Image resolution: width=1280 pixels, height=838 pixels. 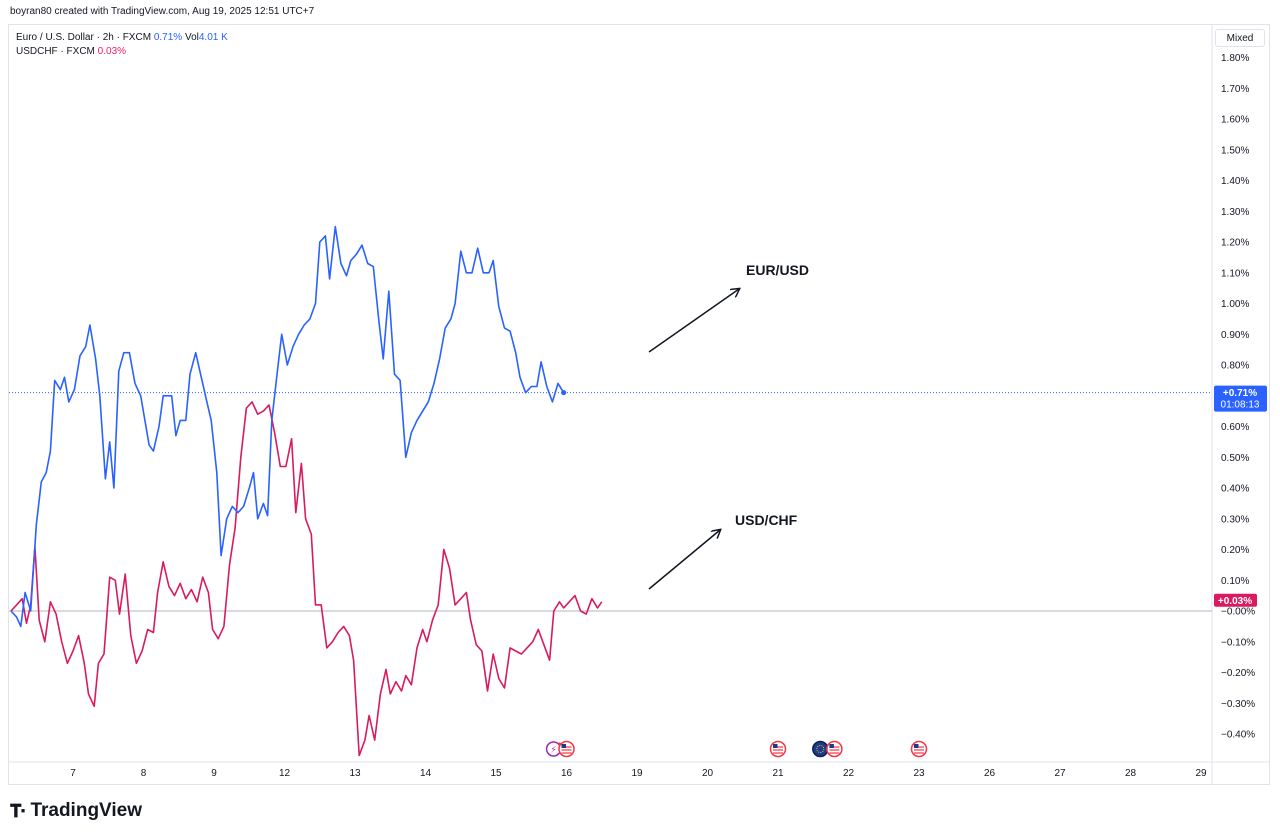 I want to click on legend-change-usdchf: 0.03%, so click(x=112, y=51).